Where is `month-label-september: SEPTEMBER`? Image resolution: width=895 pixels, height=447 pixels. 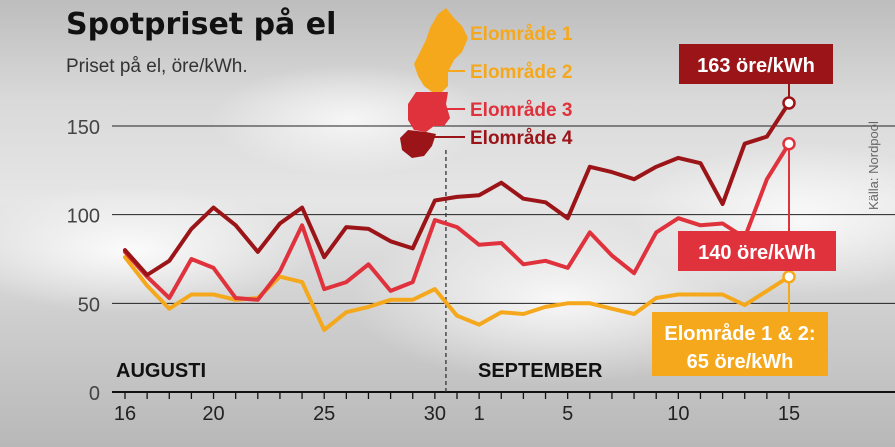 month-label-september: SEPTEMBER is located at coordinates (540, 371).